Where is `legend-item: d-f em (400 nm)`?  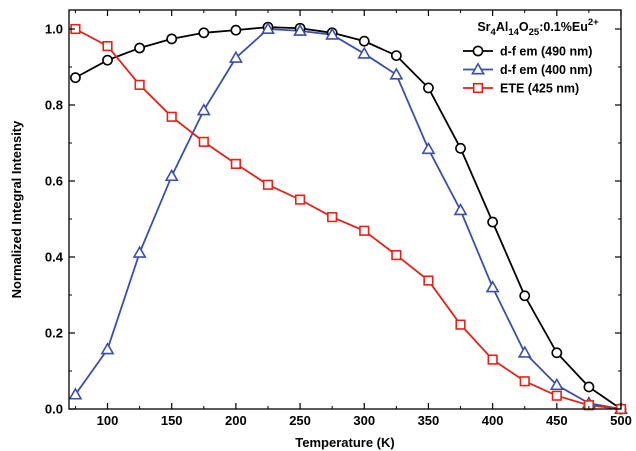
legend-item: d-f em (400 nm) is located at coordinates (527, 69).